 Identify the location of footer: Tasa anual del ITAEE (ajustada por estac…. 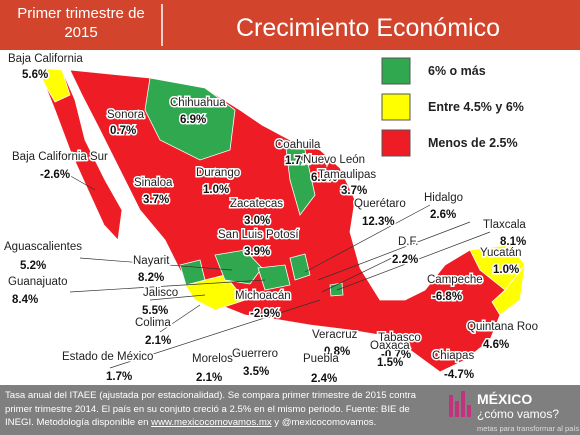
(290, 410).